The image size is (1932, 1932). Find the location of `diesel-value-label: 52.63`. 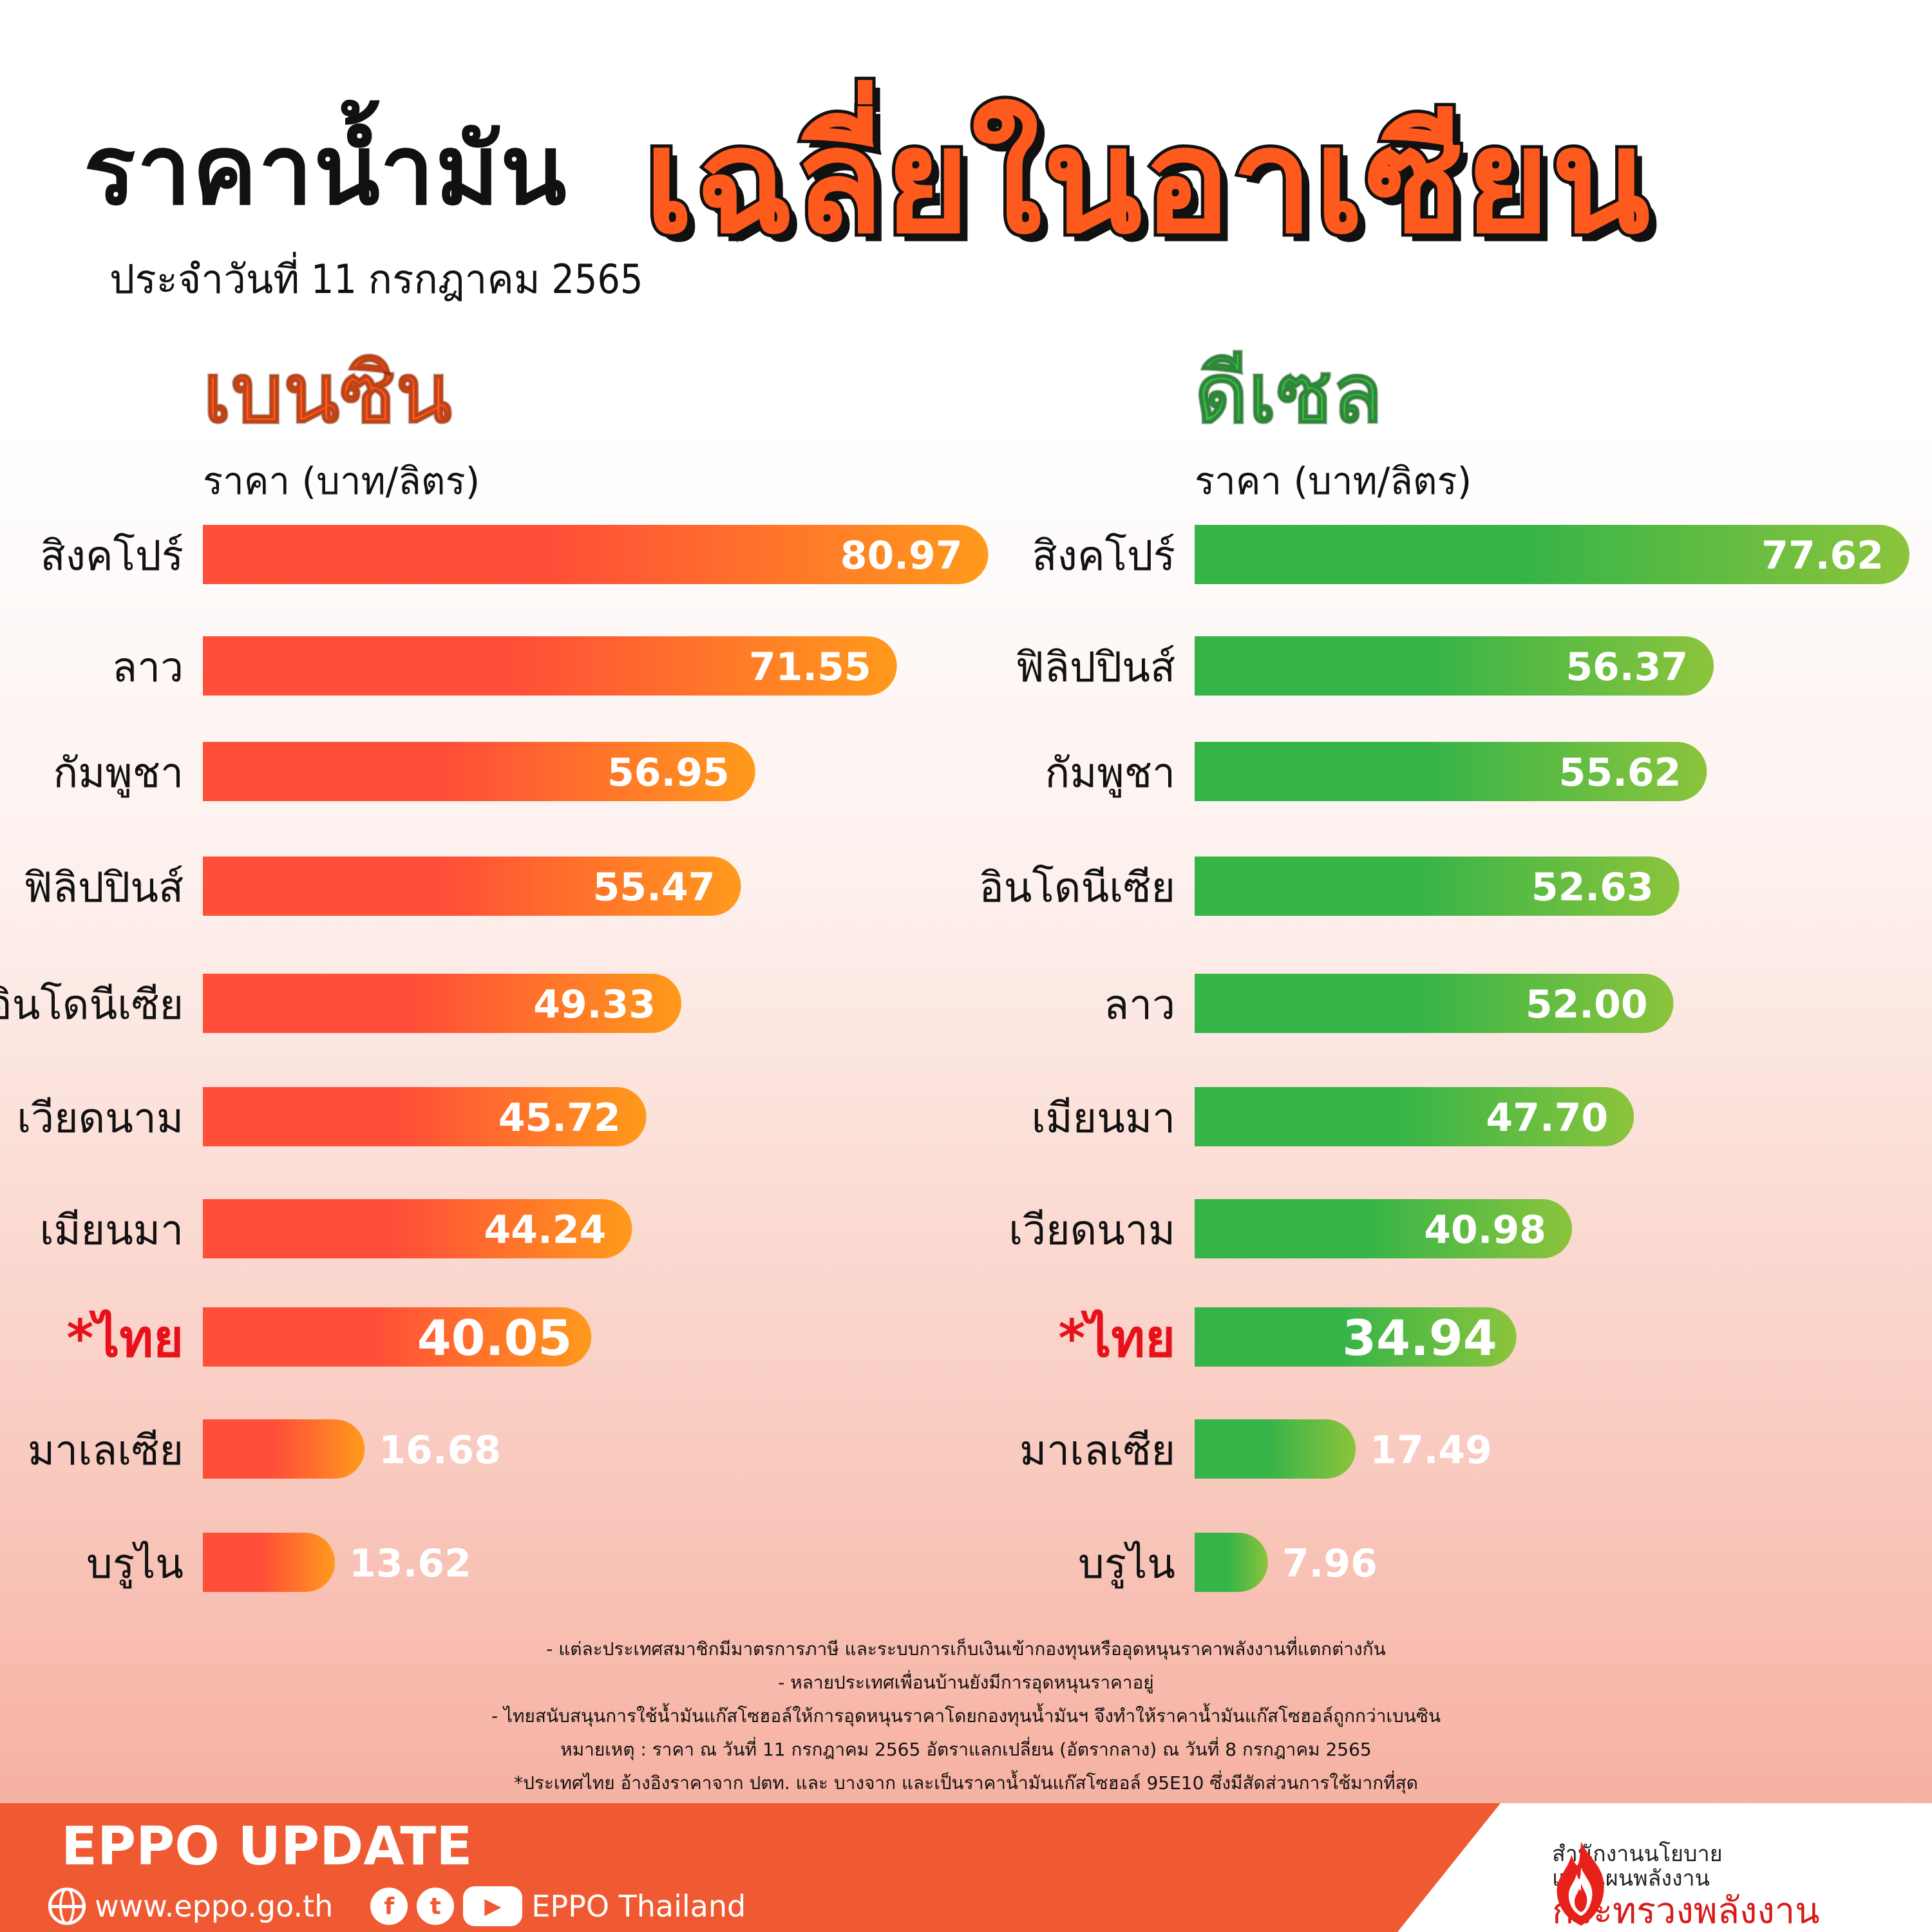

diesel-value-label: 52.63 is located at coordinates (1593, 887).